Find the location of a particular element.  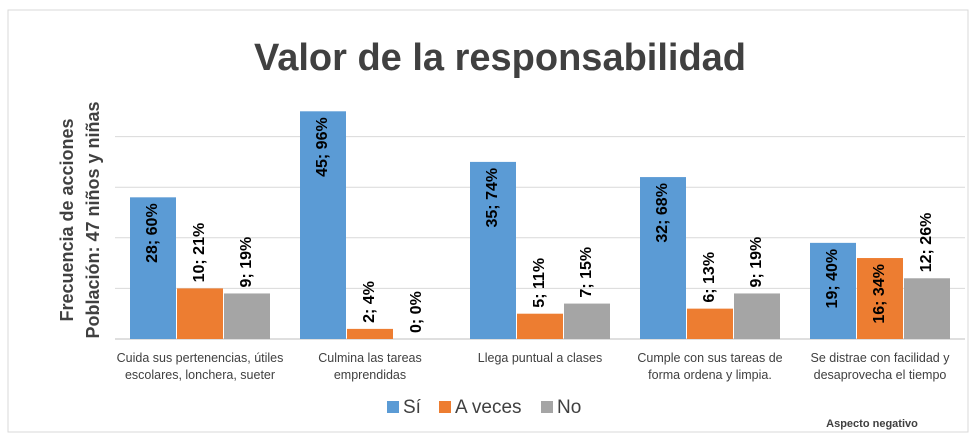

data-label: 16; 34% is located at coordinates (879, 294).